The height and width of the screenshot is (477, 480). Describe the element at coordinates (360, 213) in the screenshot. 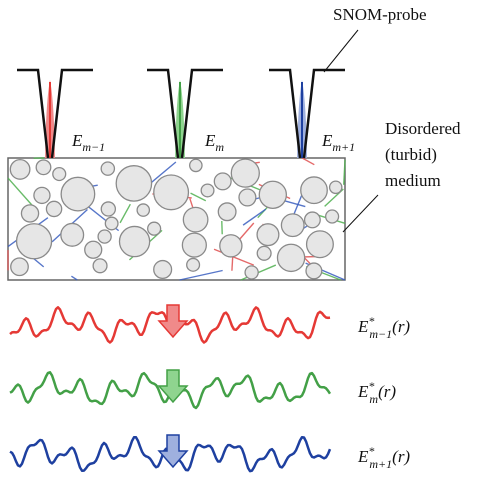

I see `medium-pointer` at that location.